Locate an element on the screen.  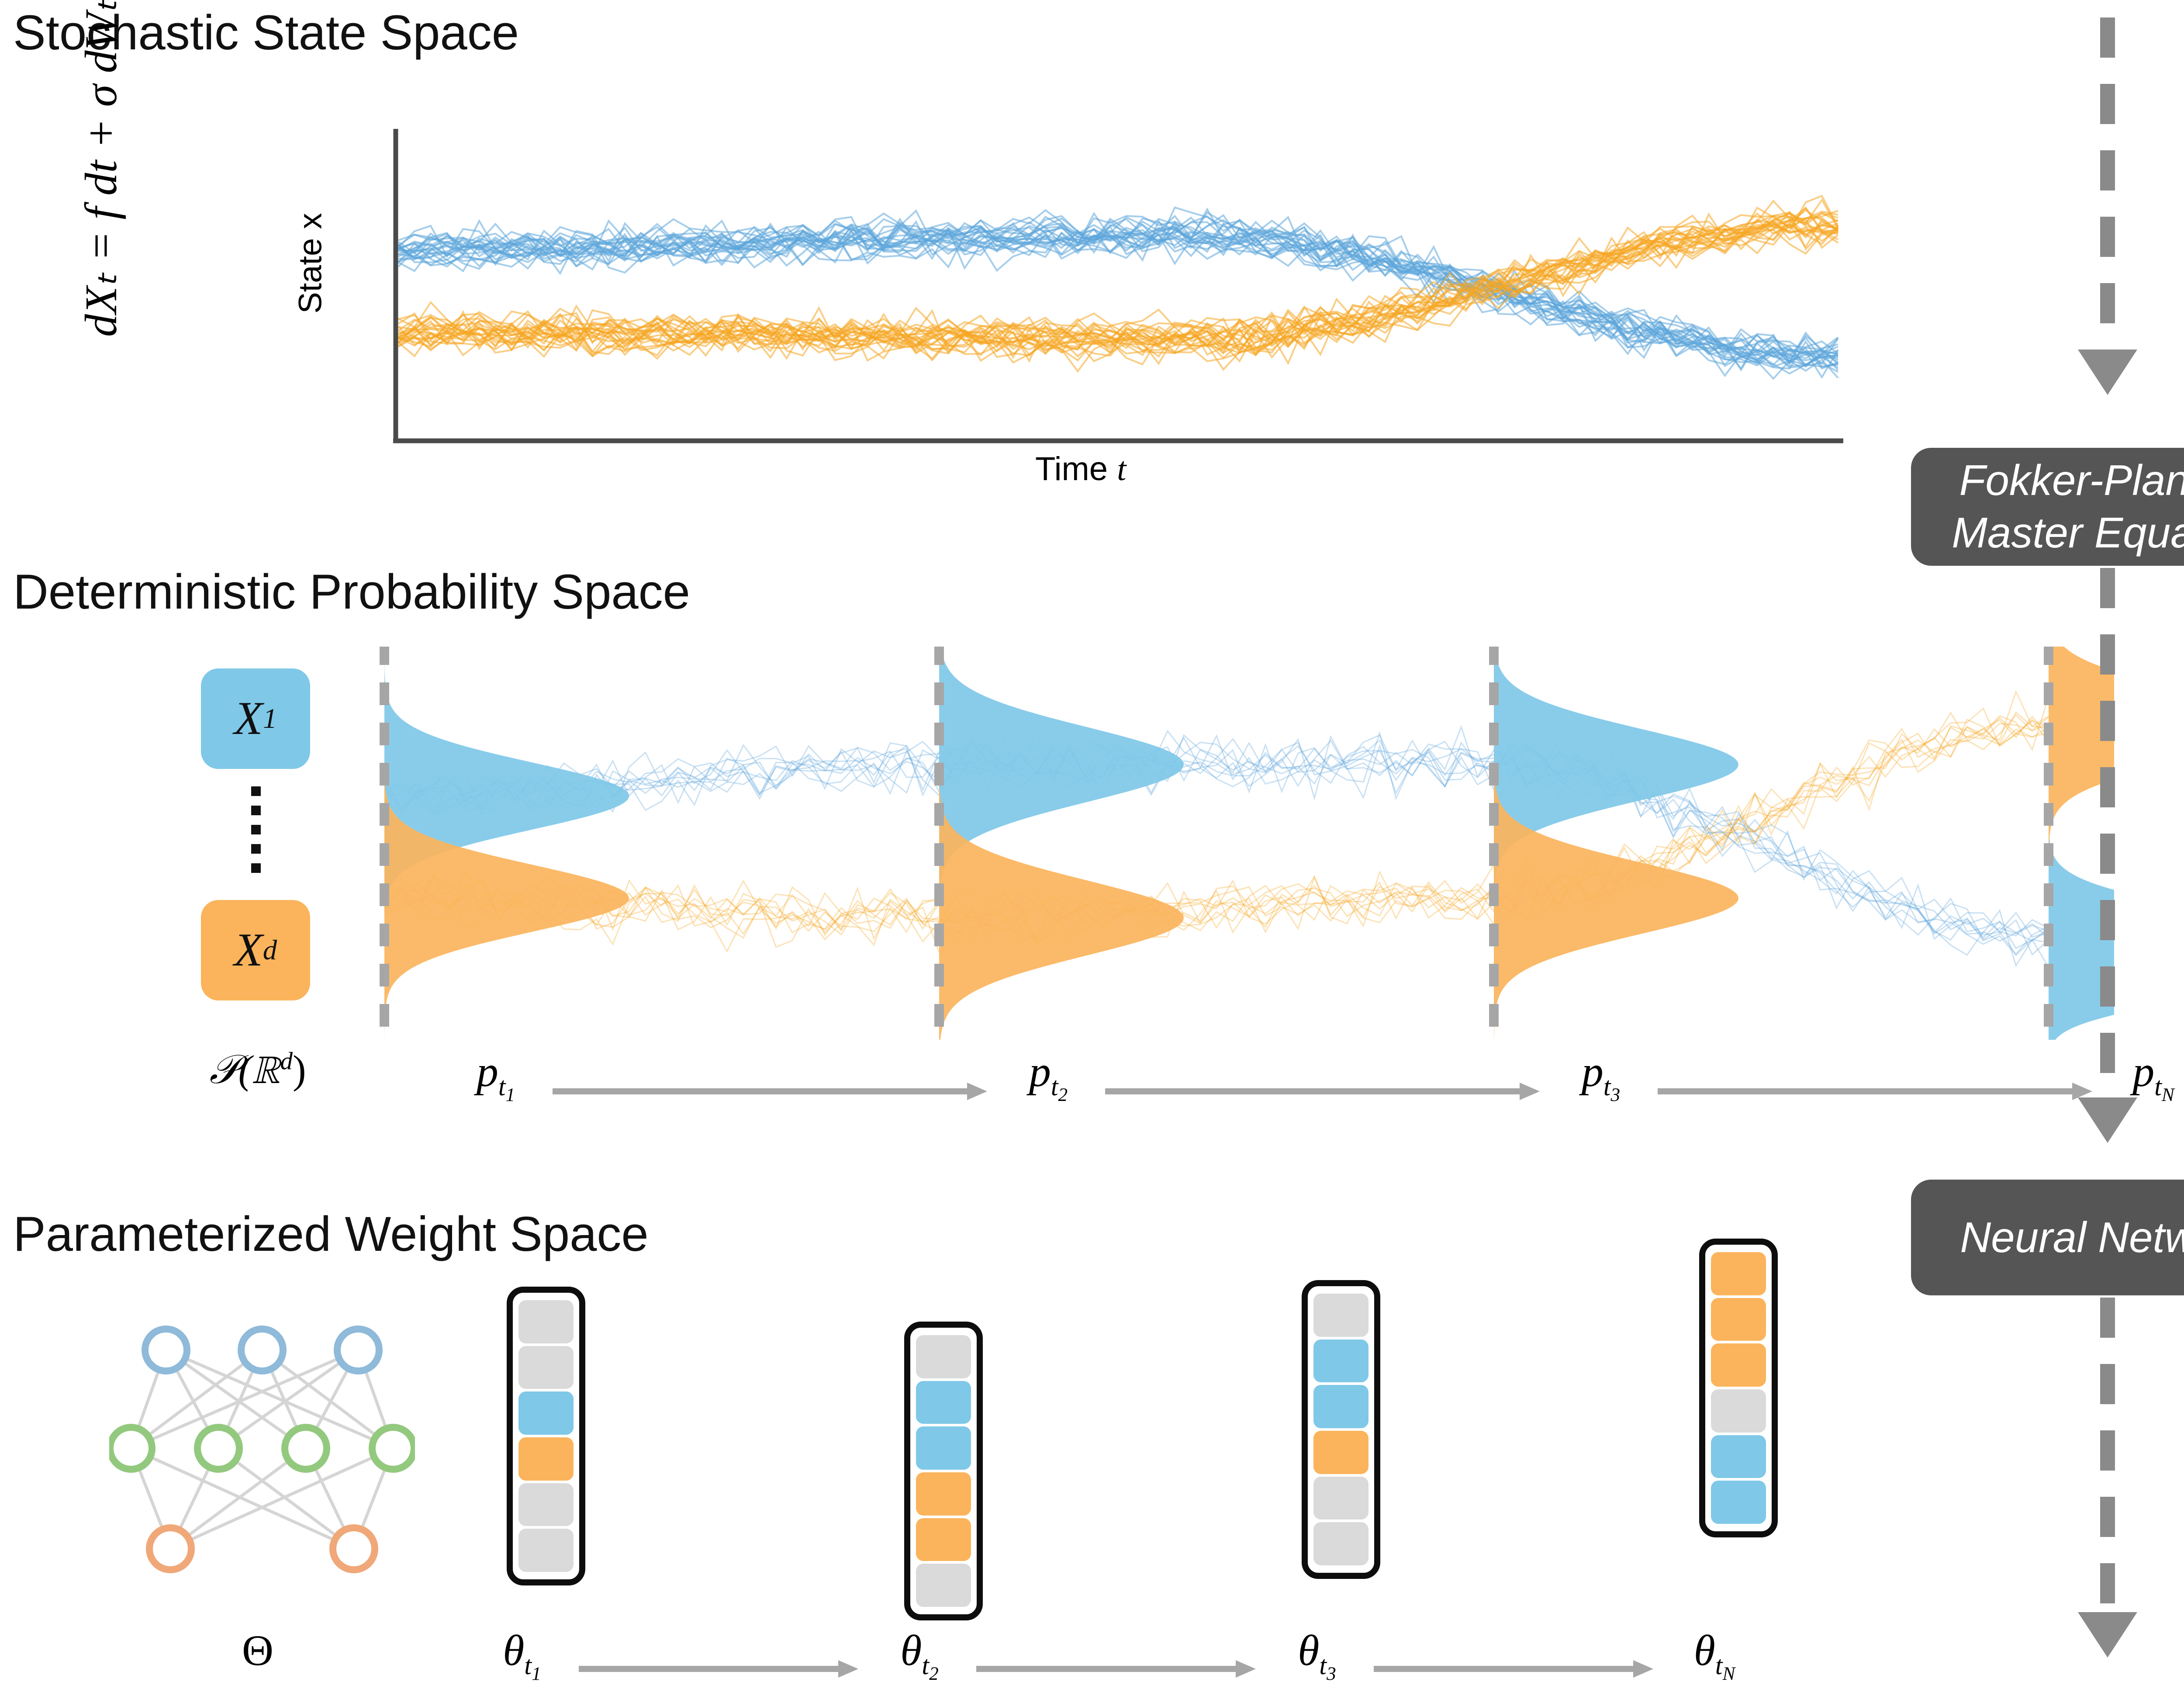
theta-space-label: Θ is located at coordinates (258, 1650).